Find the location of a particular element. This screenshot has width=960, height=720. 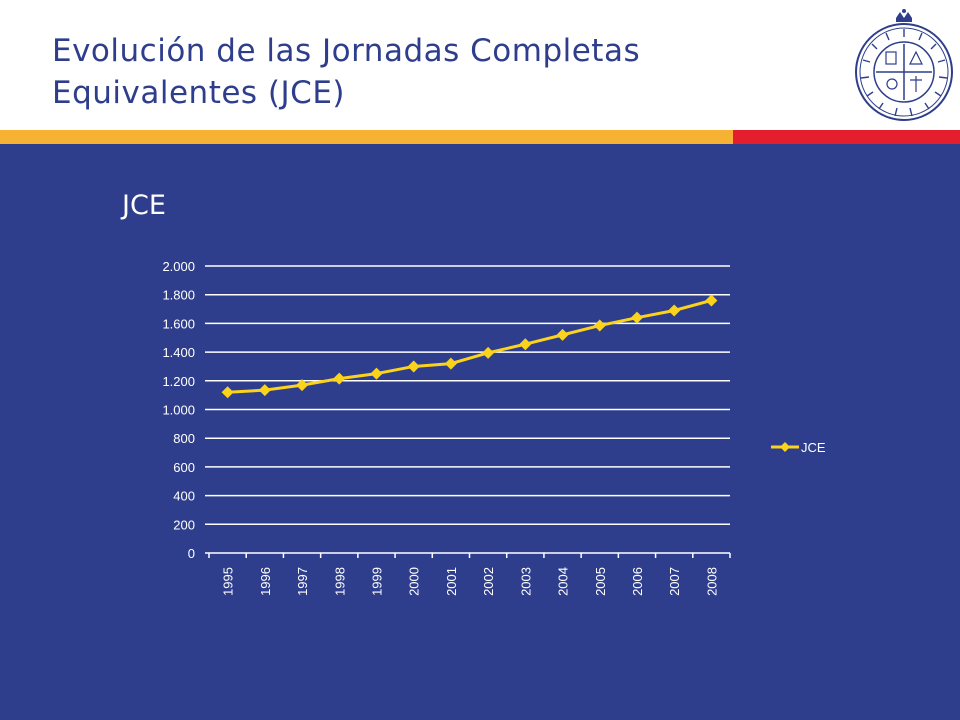

series-jce is located at coordinates (469, 346).